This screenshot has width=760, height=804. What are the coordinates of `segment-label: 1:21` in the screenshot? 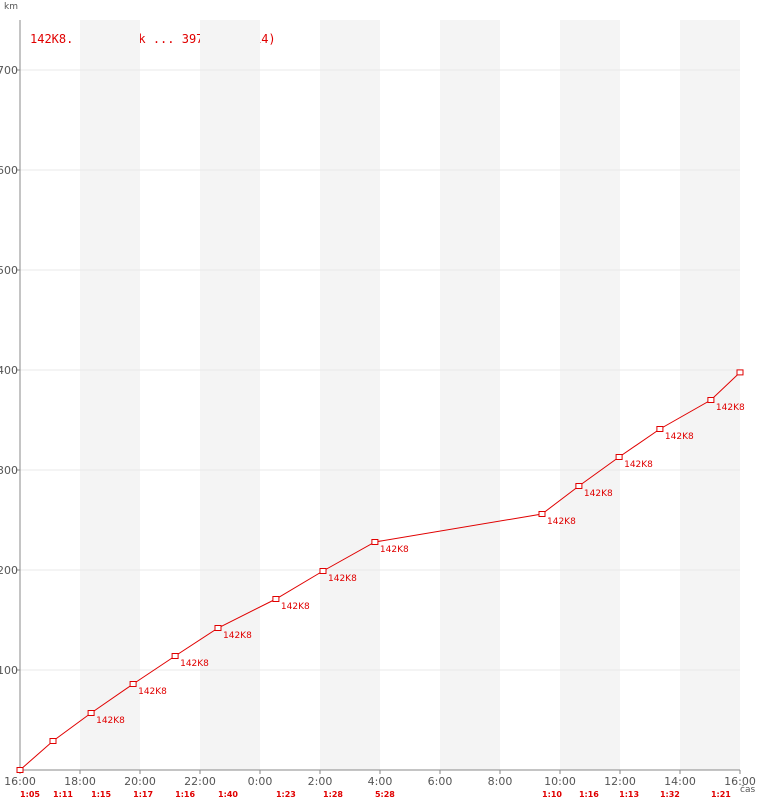 It's located at (721, 794).